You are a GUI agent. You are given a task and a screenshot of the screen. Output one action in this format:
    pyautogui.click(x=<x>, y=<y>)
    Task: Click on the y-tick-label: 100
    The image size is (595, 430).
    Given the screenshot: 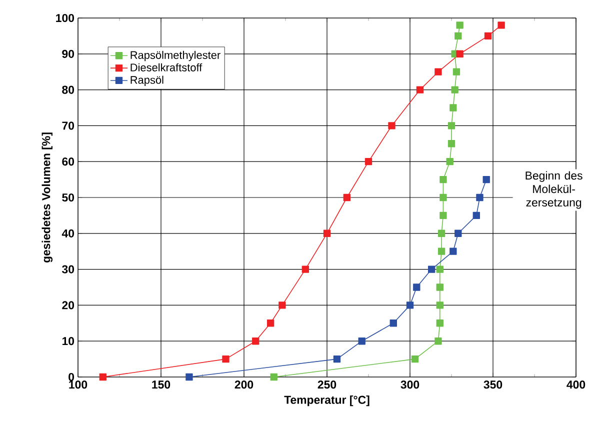 What is the action you would take?
    pyautogui.click(x=65, y=18)
    